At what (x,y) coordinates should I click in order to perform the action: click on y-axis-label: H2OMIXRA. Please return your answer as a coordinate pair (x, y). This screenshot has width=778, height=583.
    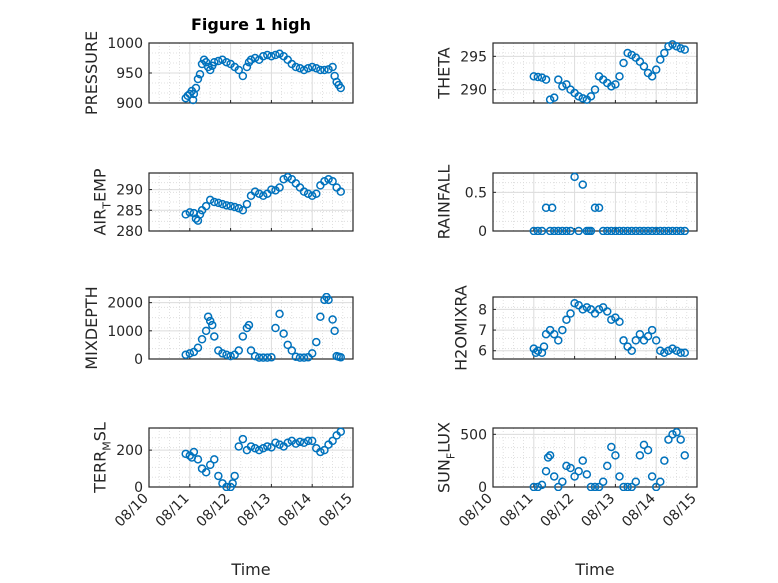
    Looking at the image, I should click on (461, 328).